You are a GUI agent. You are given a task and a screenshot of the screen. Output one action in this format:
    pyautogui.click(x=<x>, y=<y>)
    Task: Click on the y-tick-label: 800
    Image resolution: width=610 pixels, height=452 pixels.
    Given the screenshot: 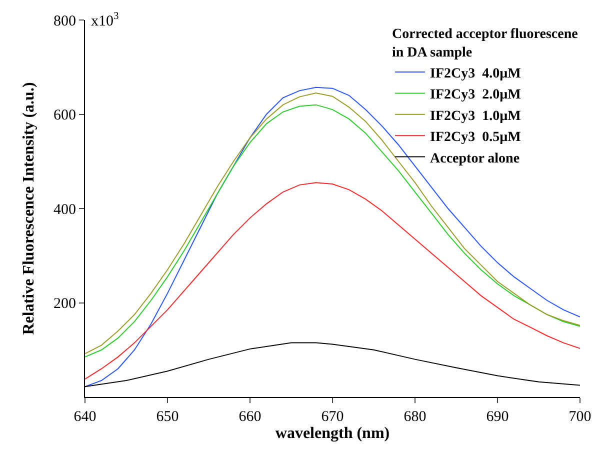 What is the action you would take?
    pyautogui.click(x=65, y=21)
    